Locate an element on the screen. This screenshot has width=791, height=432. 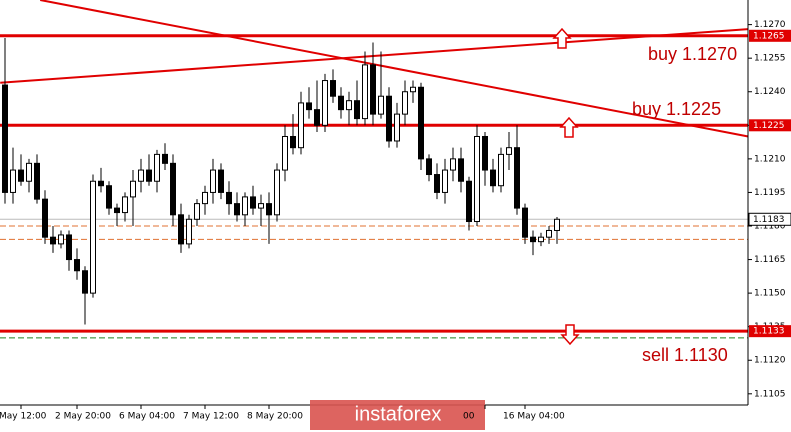
trendline is located at coordinates (374, 56).